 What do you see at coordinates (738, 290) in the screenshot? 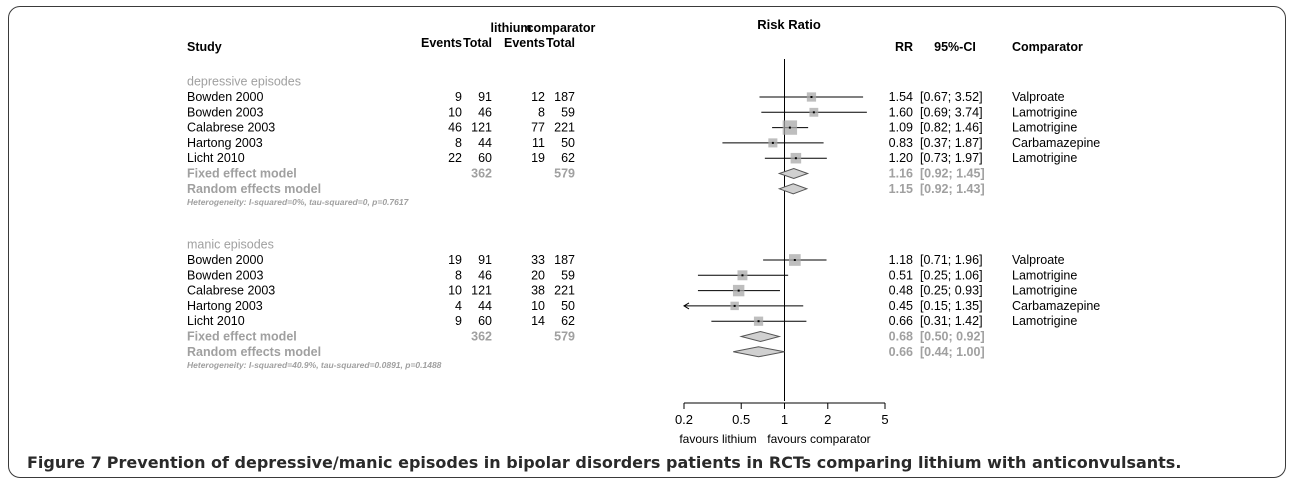
I see `manic-2-point` at bounding box center [738, 290].